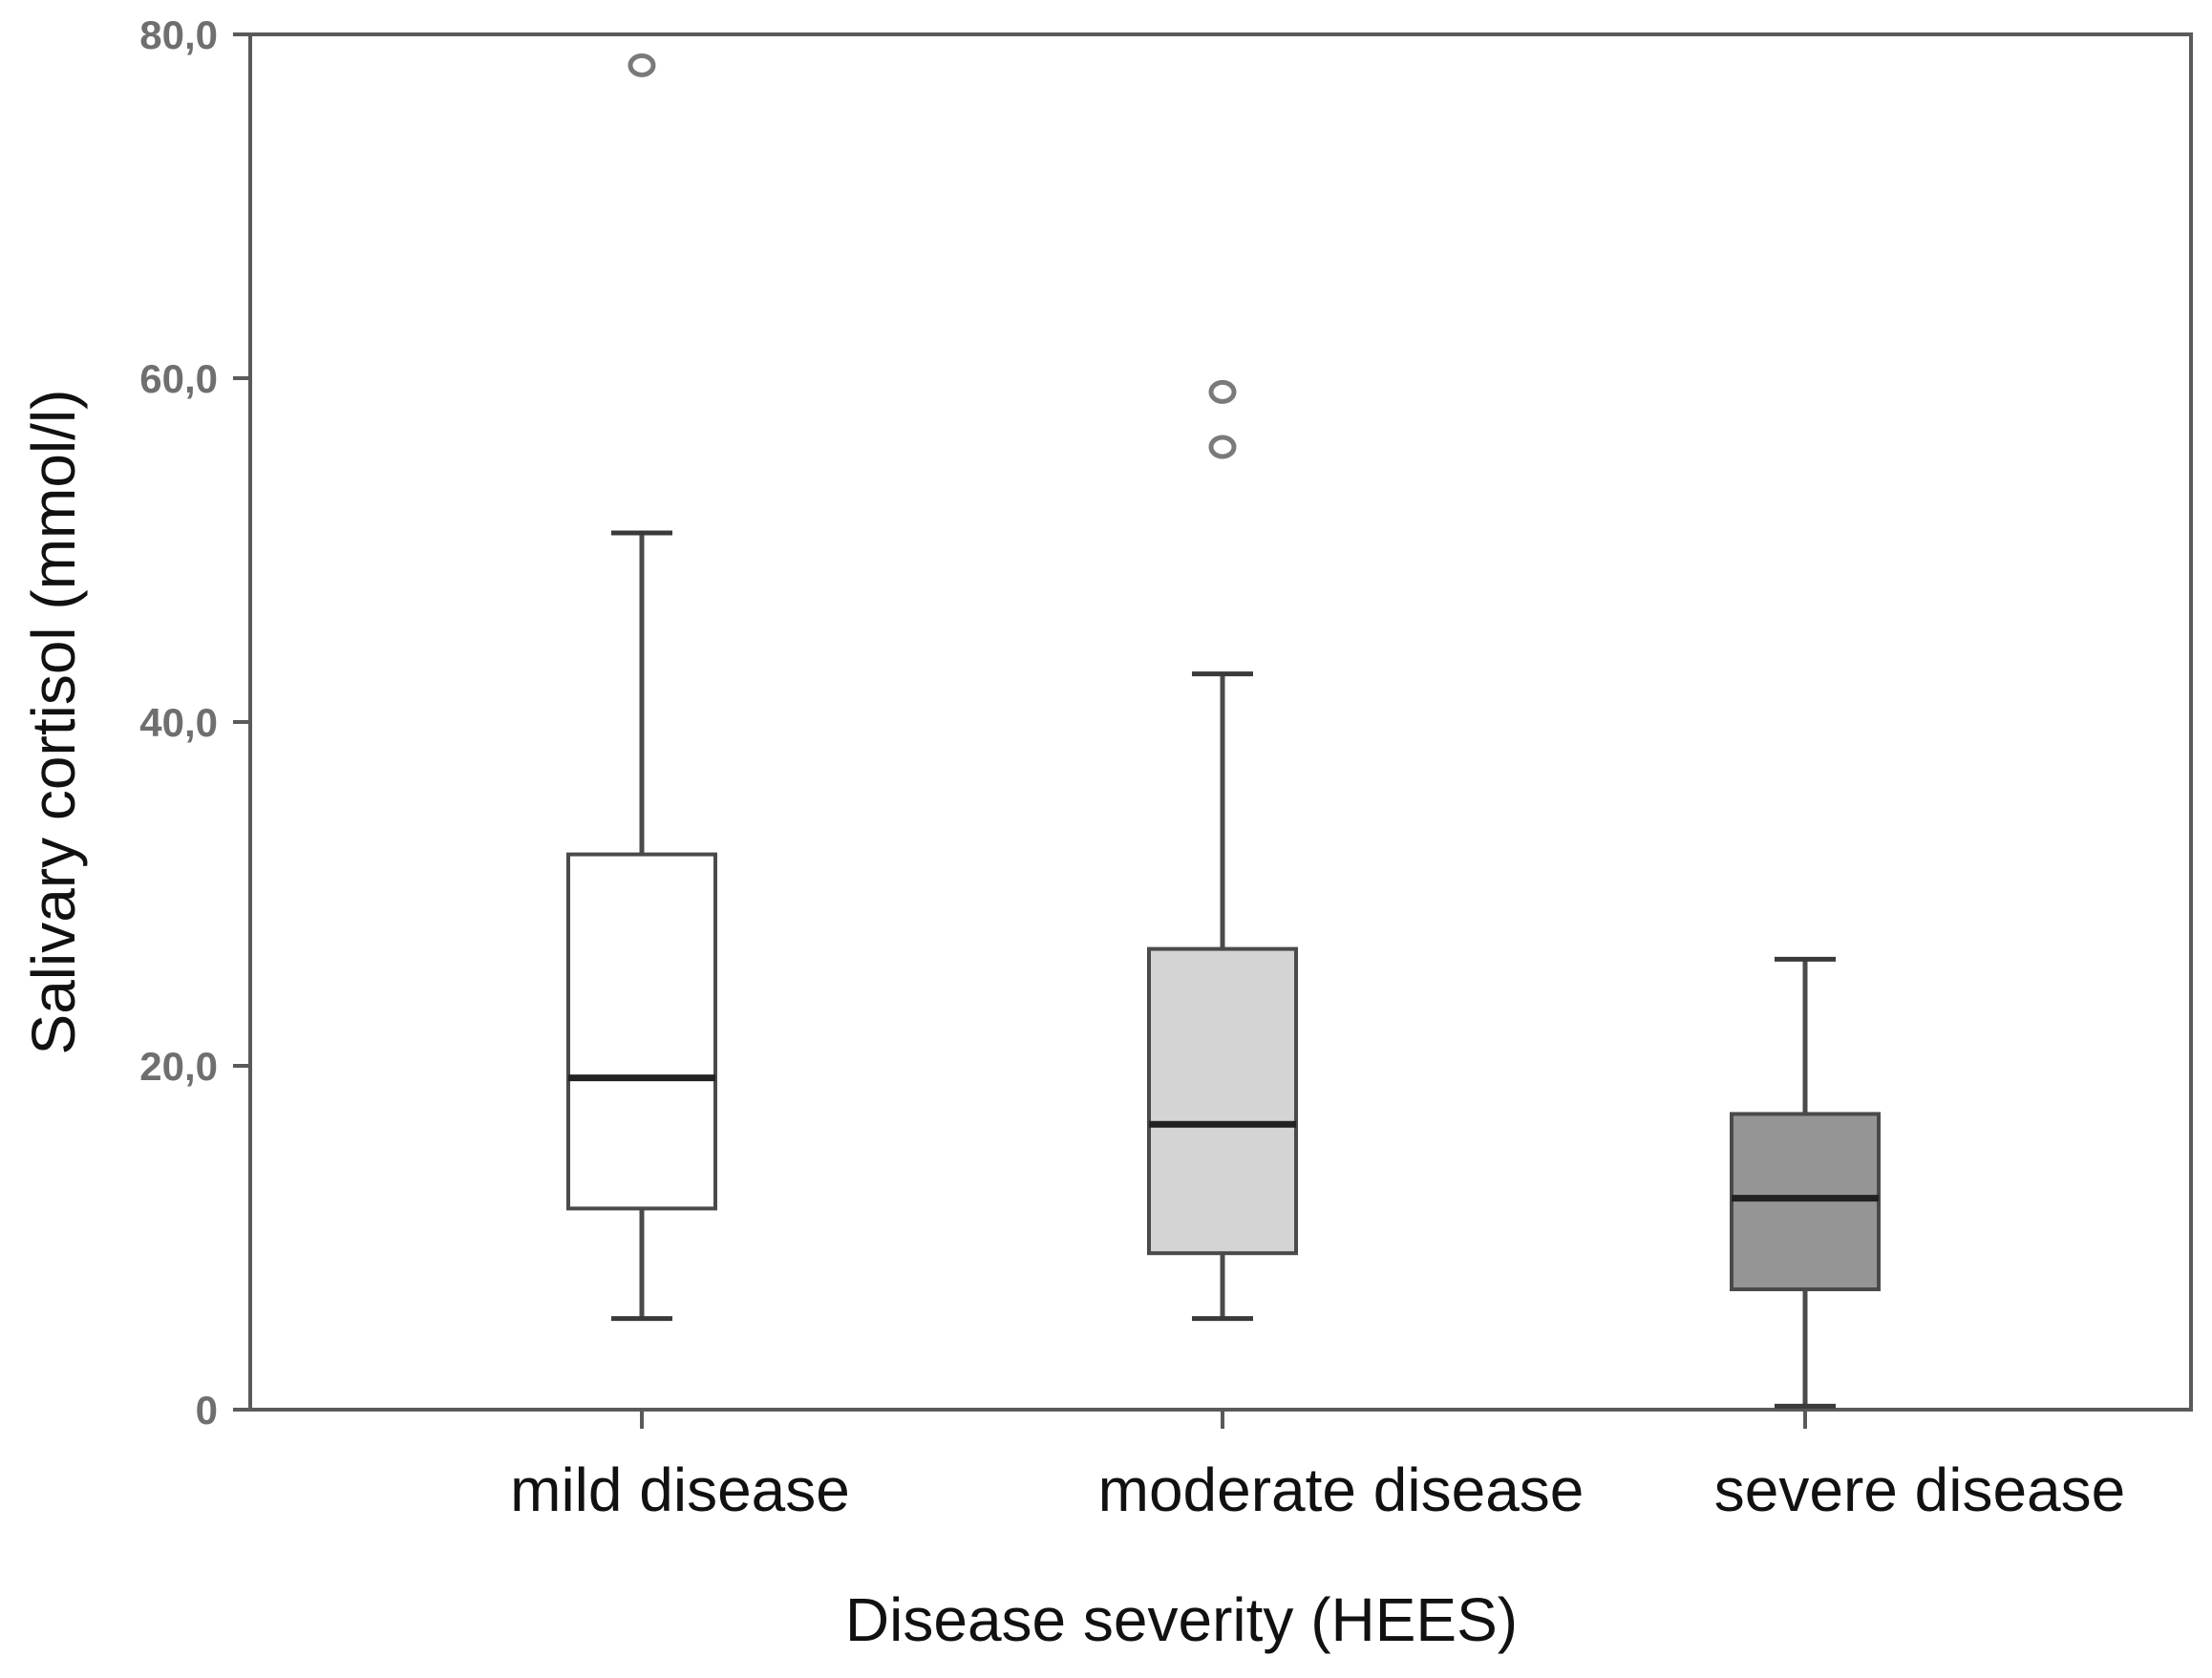  I want to click on box-severe-disease, so click(1805, 1182).